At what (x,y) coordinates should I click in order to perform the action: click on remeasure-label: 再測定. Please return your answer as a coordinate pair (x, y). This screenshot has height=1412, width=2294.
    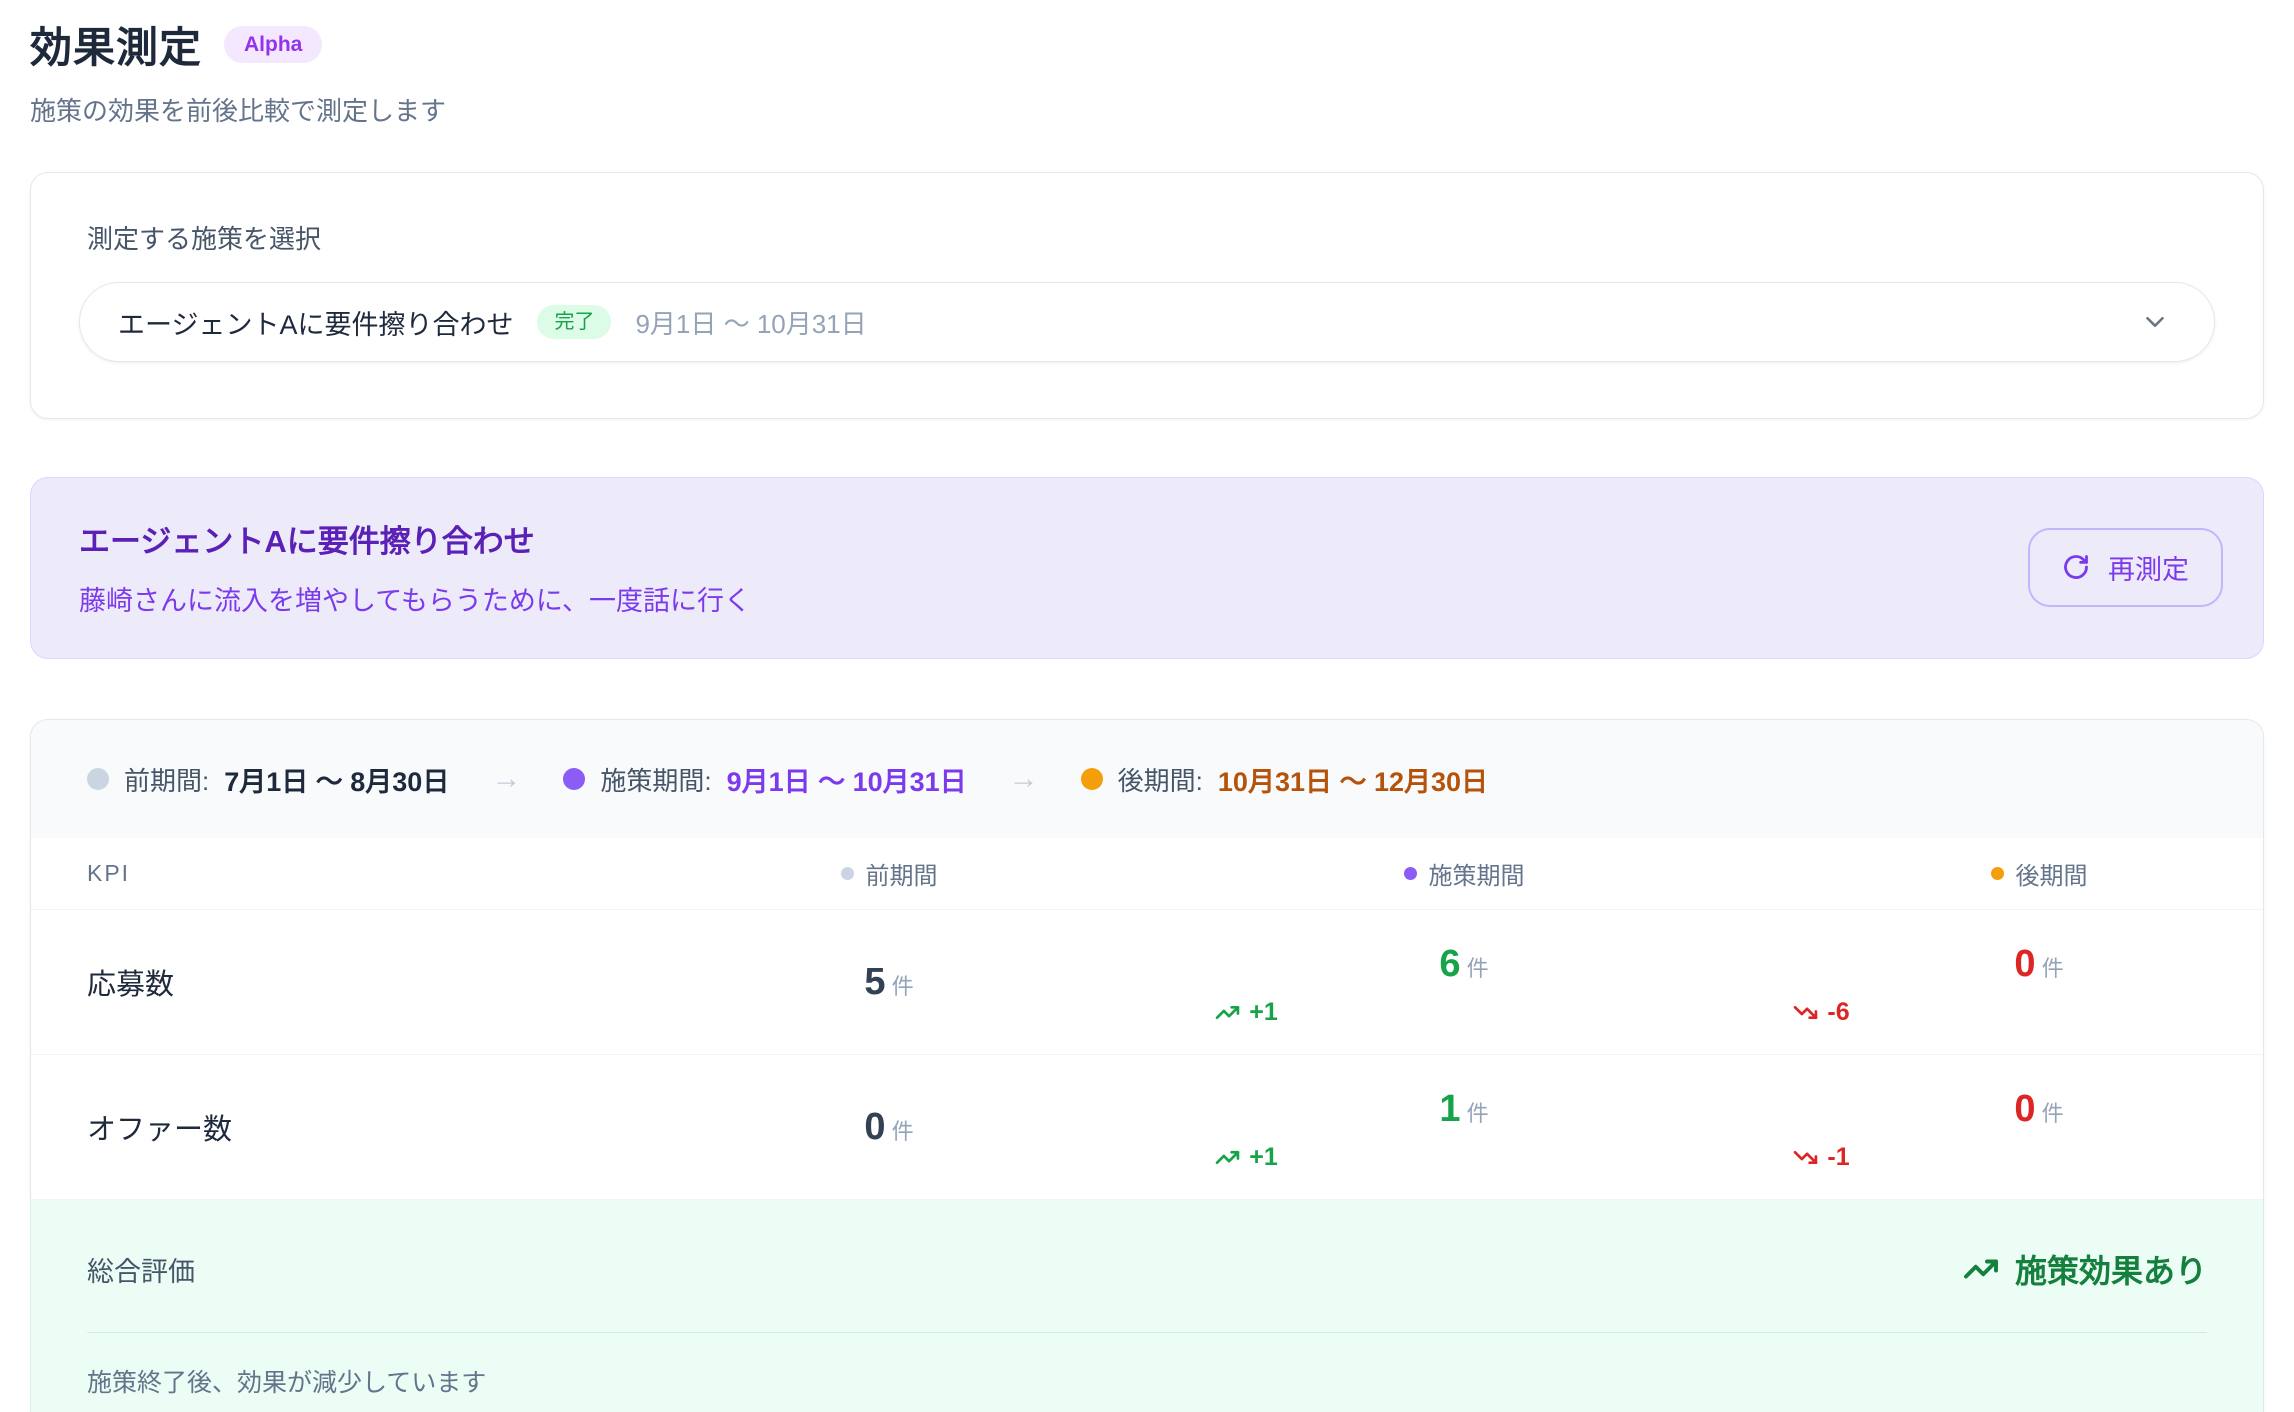
    Looking at the image, I should click on (2148, 569).